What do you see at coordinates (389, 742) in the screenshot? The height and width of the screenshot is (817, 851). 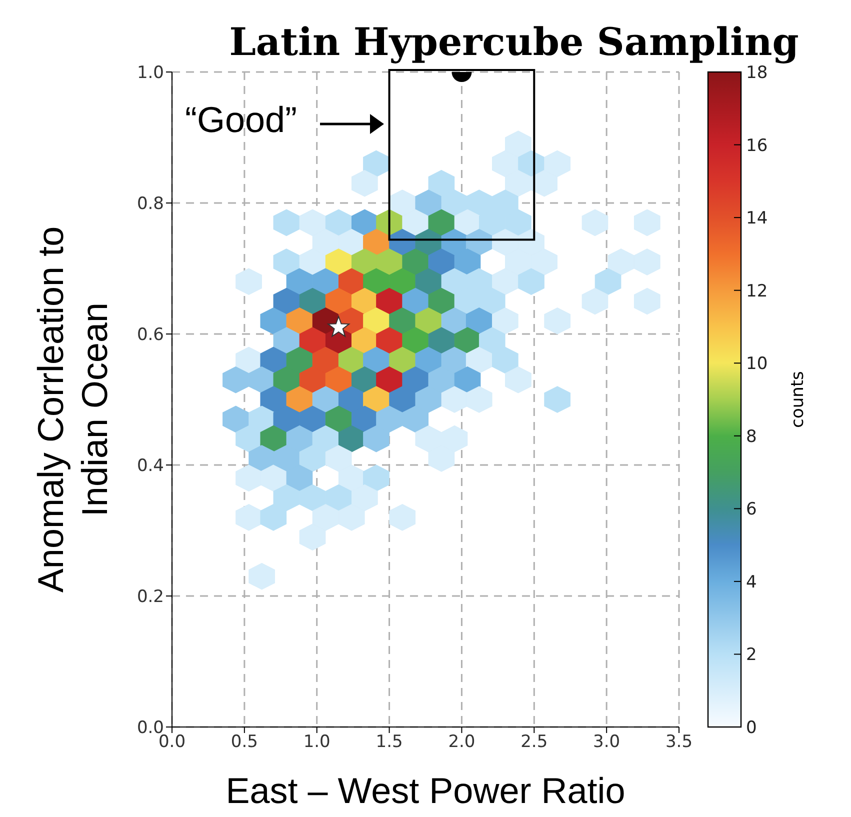 I see `x-tick-label: 1.5` at bounding box center [389, 742].